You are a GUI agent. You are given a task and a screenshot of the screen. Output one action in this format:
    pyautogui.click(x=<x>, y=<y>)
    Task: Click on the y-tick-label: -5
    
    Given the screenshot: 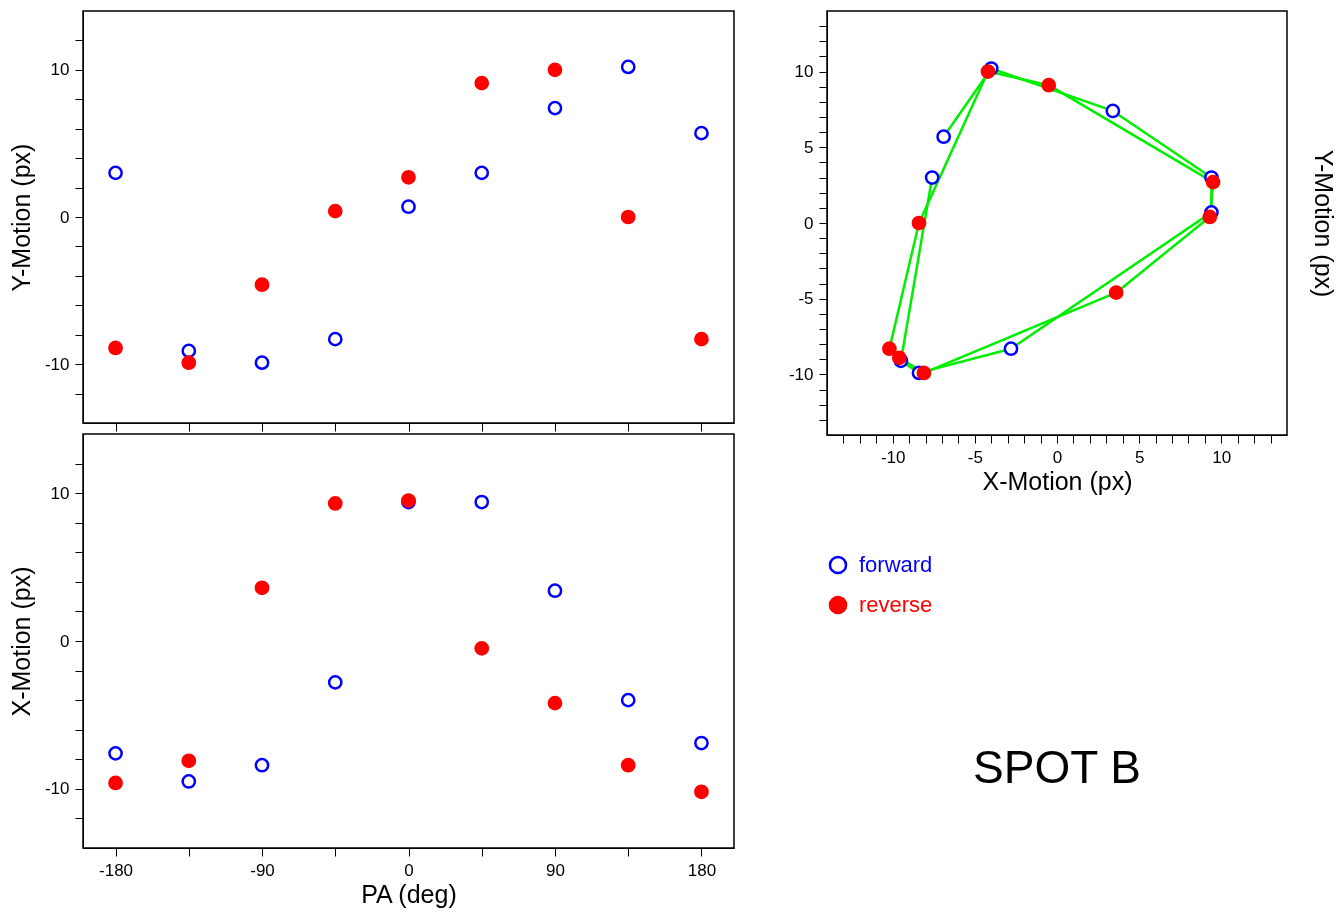 What is the action you would take?
    pyautogui.click(x=806, y=299)
    